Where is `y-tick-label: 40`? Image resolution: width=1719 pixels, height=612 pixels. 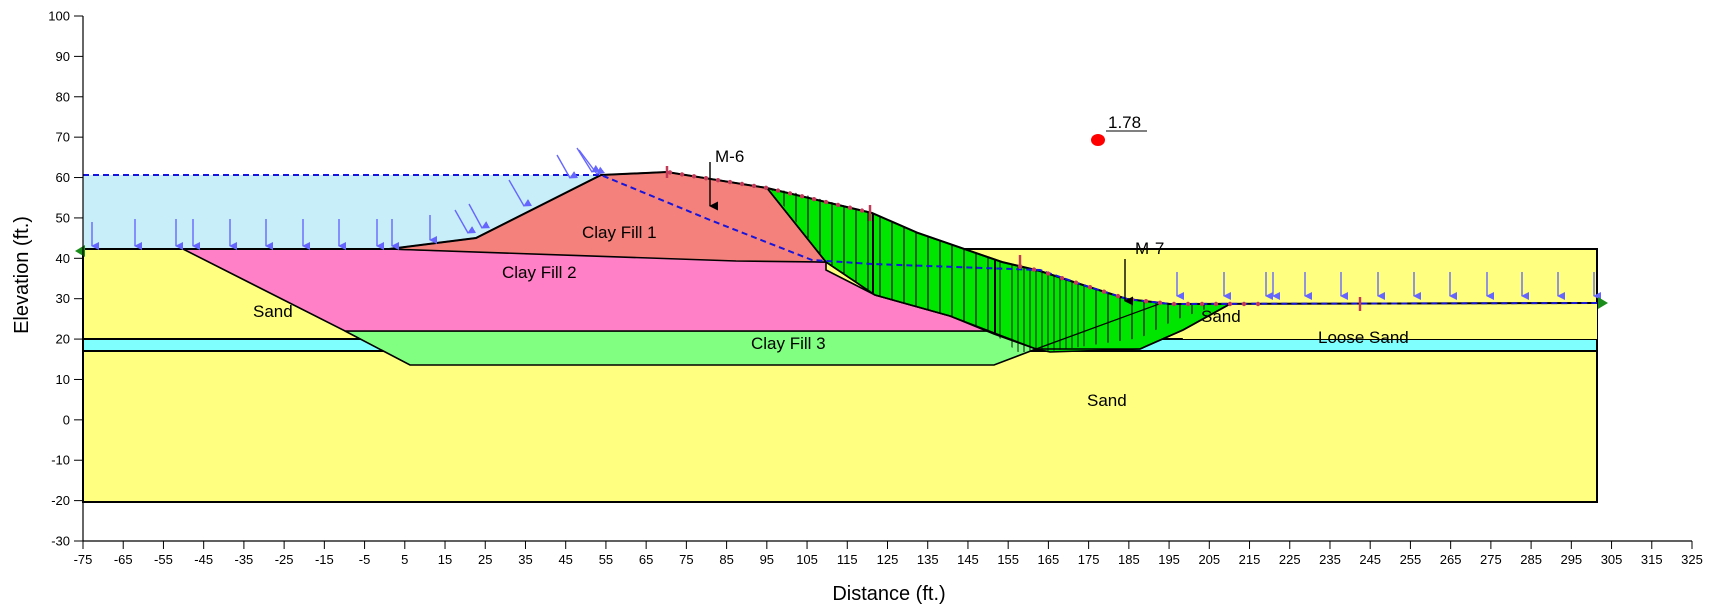 y-tick-label: 40 is located at coordinates (63, 258).